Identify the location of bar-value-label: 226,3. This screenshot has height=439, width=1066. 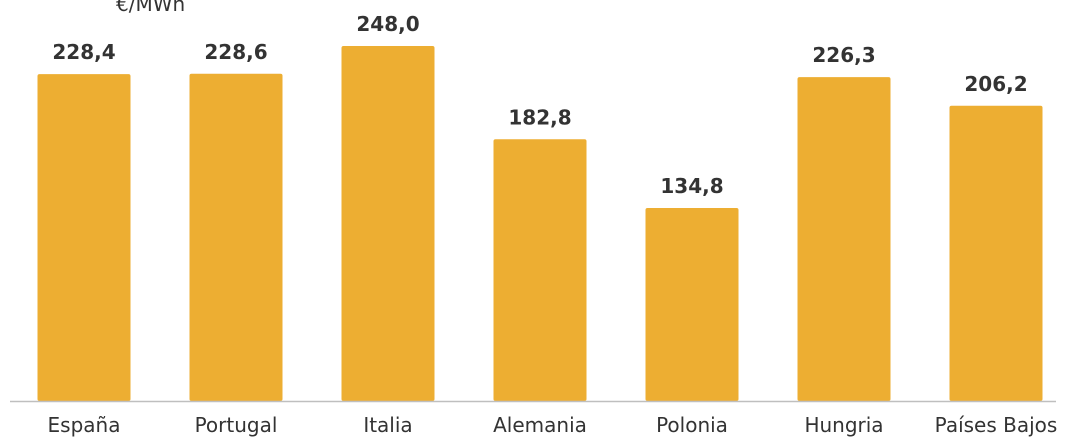
(843, 55).